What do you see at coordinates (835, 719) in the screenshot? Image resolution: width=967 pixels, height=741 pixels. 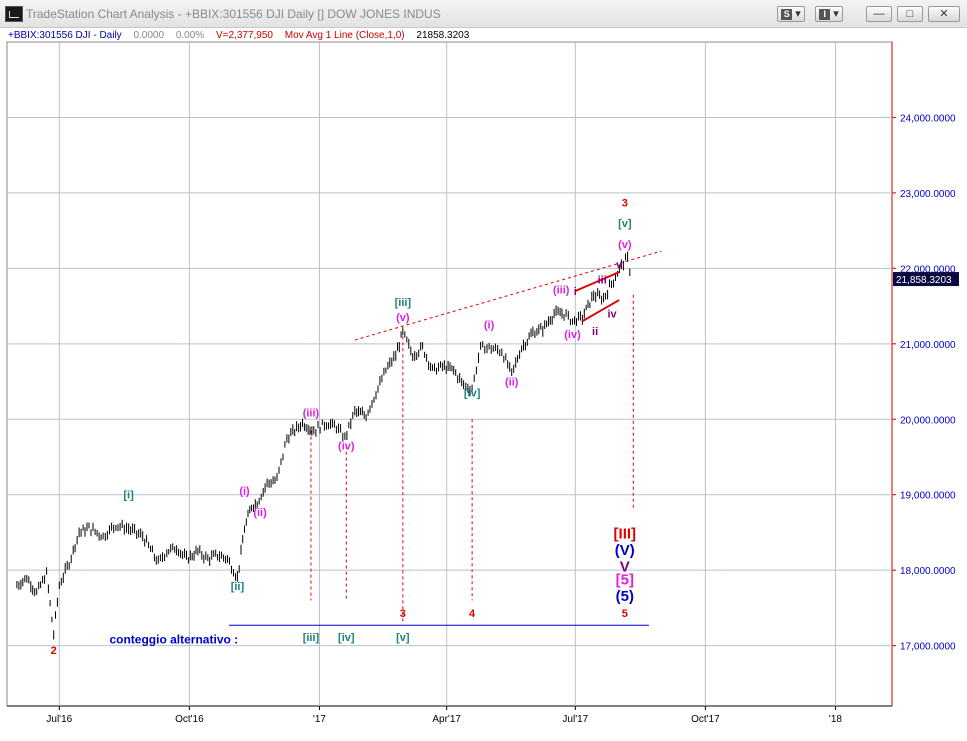 I see `x-tick-label: '18` at bounding box center [835, 719].